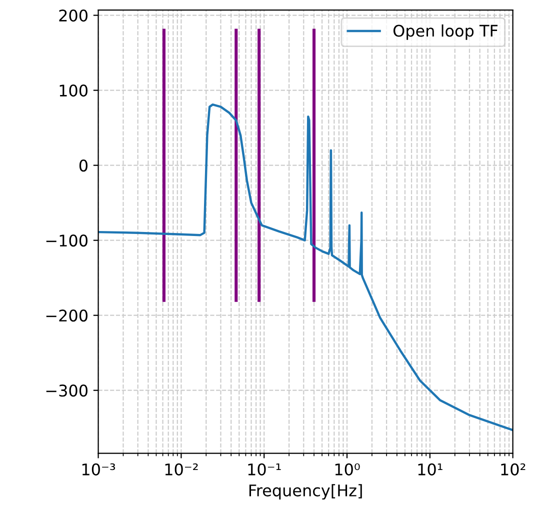 Image resolution: width=537 pixels, height=529 pixels. Describe the element at coordinates (73, 16) in the screenshot. I see `y-tick-label: 200` at that location.